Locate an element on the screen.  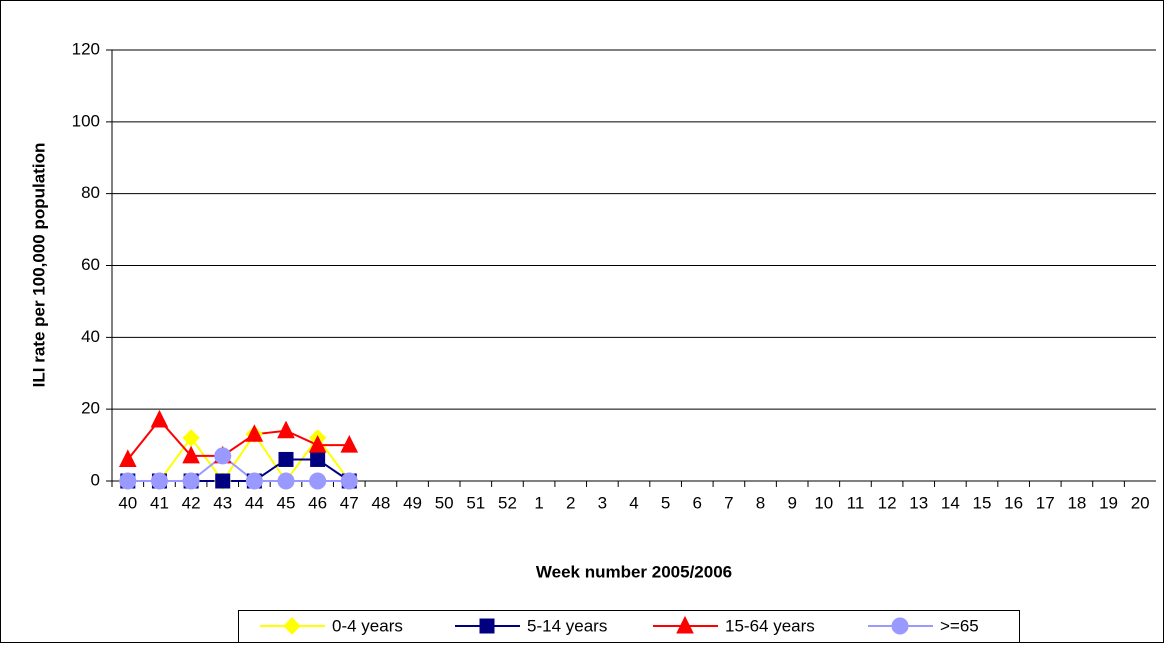
y-tick-label: 40 is located at coordinates (90, 336).